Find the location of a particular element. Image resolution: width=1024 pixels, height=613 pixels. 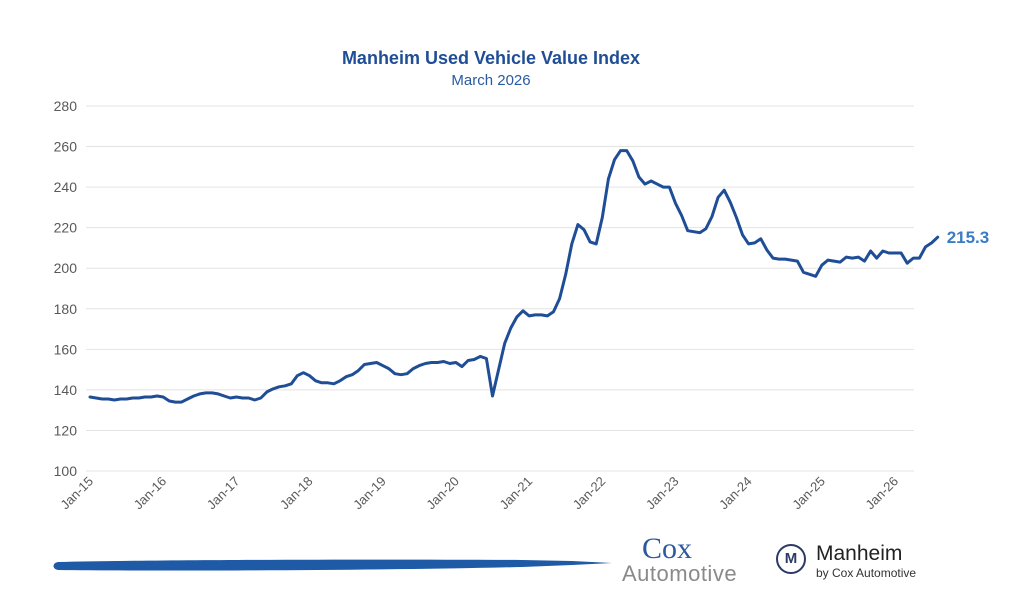

x-tick-label: Jan-21 is located at coordinates (515, 493).